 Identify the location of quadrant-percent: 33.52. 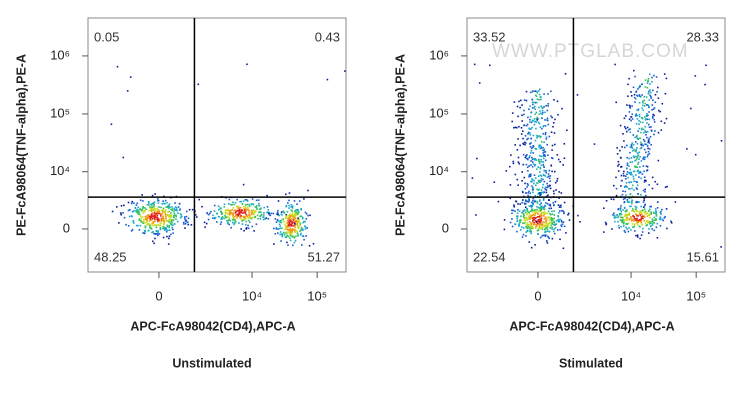
(489, 36).